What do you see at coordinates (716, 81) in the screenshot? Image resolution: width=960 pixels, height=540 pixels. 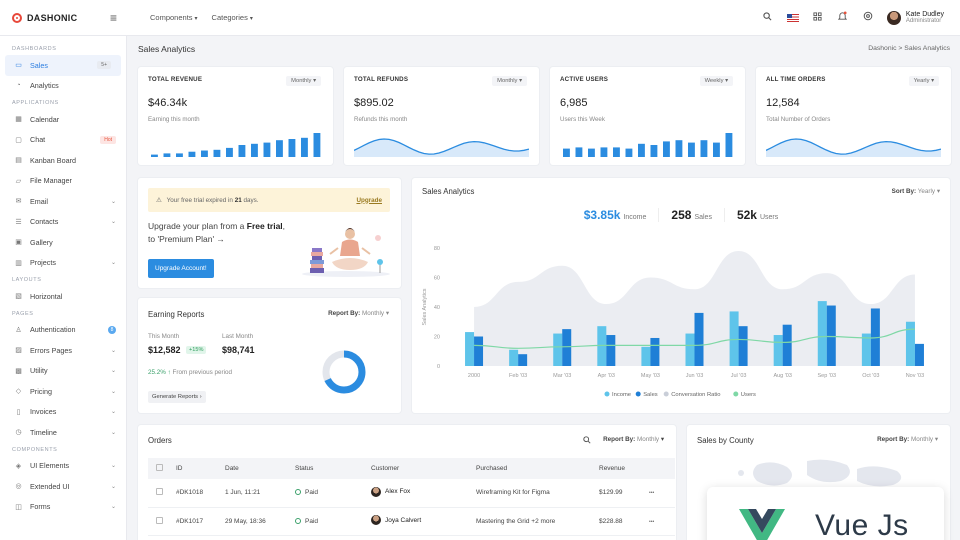 I see `kpi-period-select: Weekly ▾` at bounding box center [716, 81].